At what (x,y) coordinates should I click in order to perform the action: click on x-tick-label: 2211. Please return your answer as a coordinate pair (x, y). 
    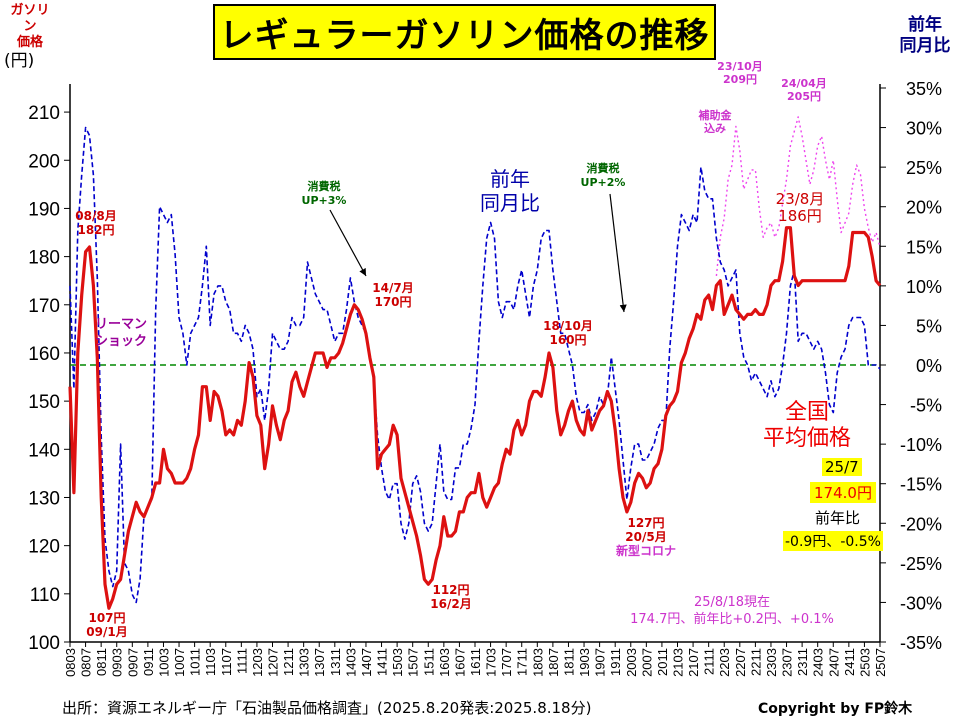
    Looking at the image, I should click on (755, 662).